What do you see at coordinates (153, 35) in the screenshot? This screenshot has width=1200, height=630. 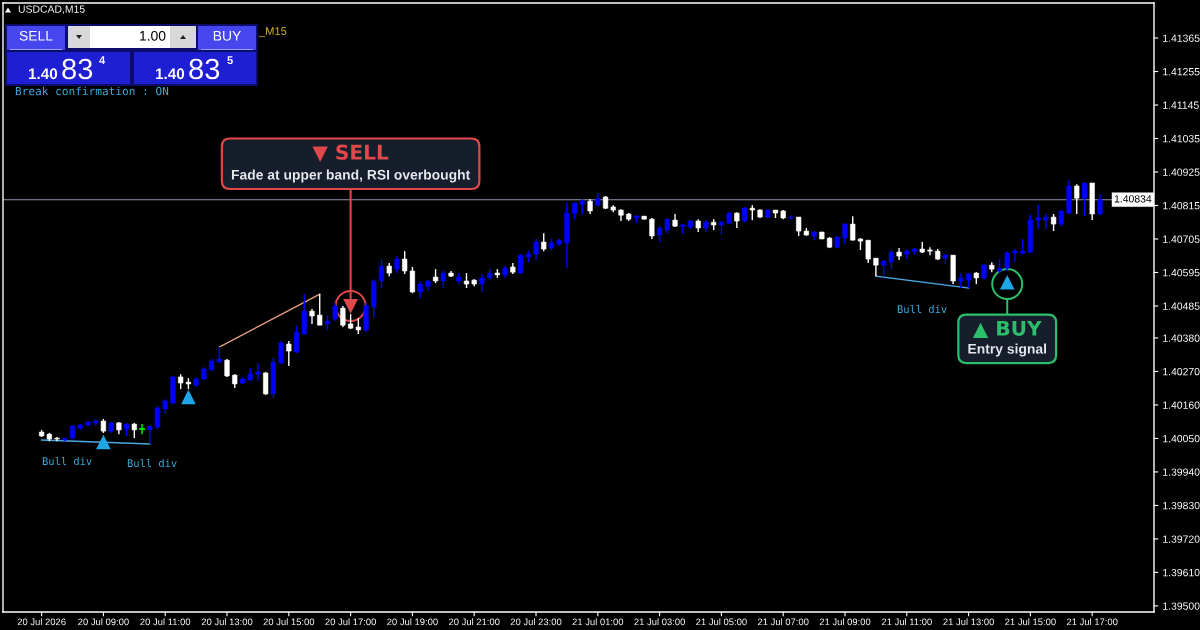 I see `annotation: 1.00` at bounding box center [153, 35].